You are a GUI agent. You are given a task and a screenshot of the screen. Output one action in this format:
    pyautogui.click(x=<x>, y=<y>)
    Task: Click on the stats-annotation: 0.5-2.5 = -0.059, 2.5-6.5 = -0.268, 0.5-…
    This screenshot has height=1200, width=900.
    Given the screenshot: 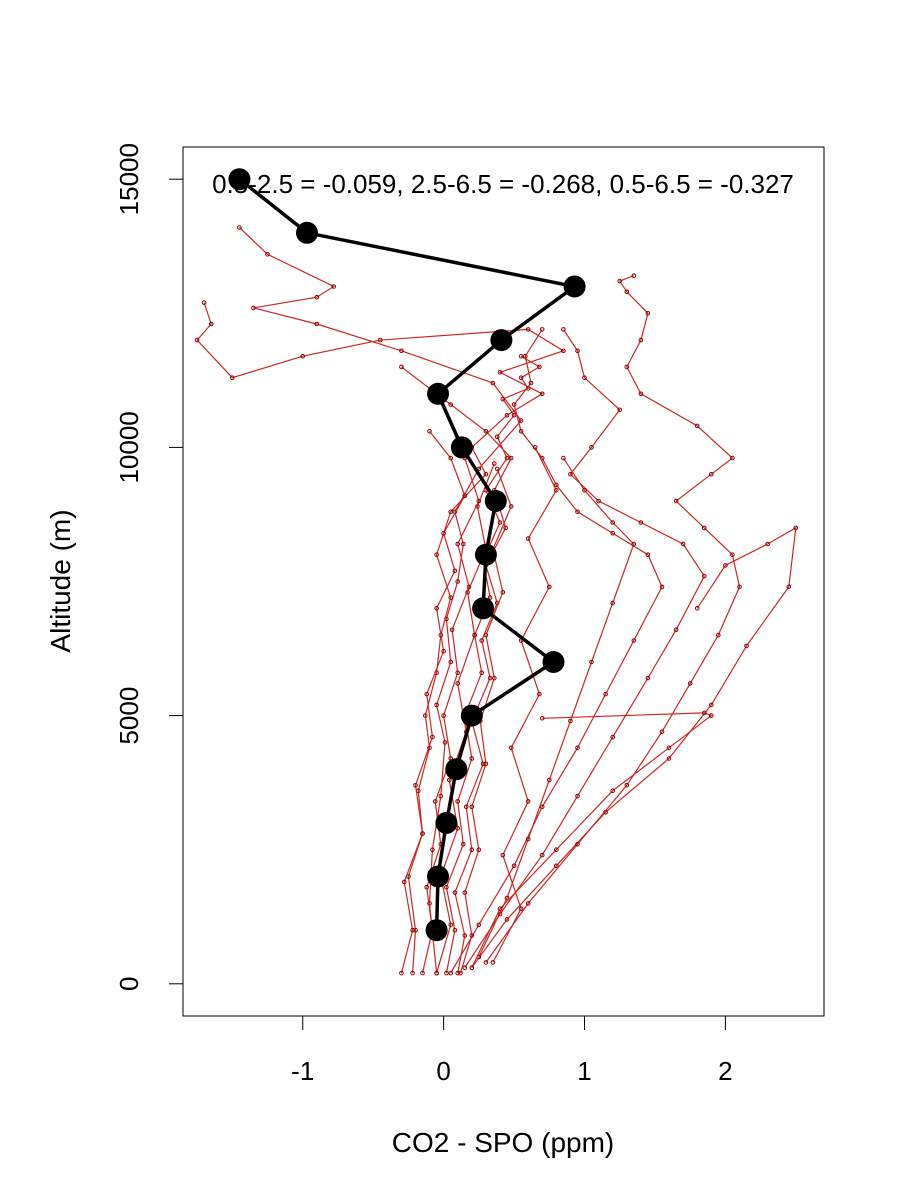 What is the action you would take?
    pyautogui.click(x=503, y=184)
    